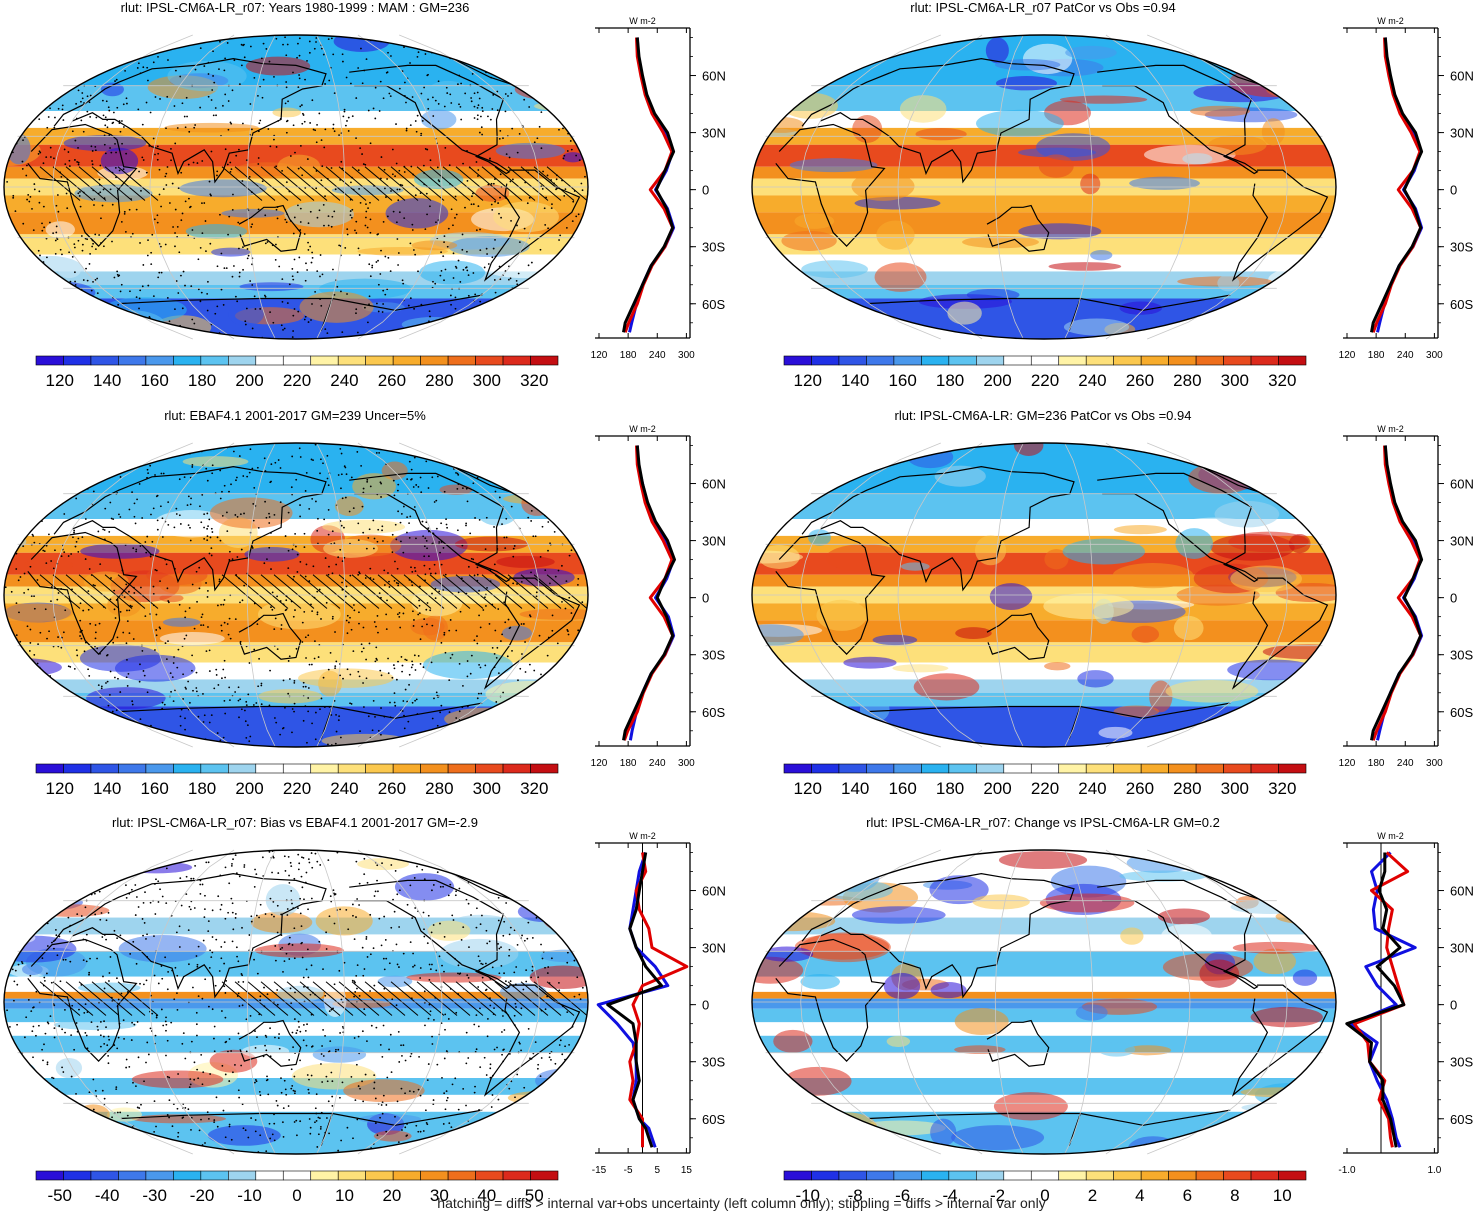 This screenshot has width=1483, height=1220. I want to click on colorbar-swatch, so click(461, 768).